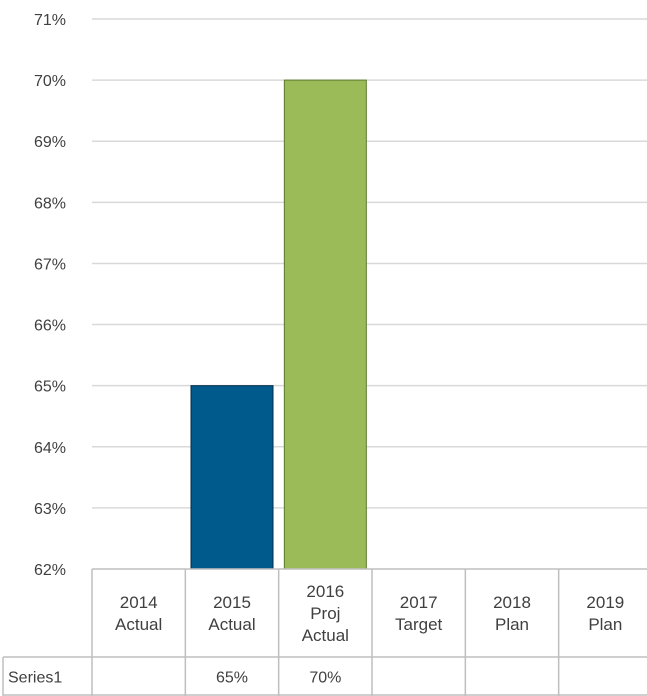 This screenshot has height=696, width=647. What do you see at coordinates (50, 570) in the screenshot?
I see `y-tick-label: 62%` at bounding box center [50, 570].